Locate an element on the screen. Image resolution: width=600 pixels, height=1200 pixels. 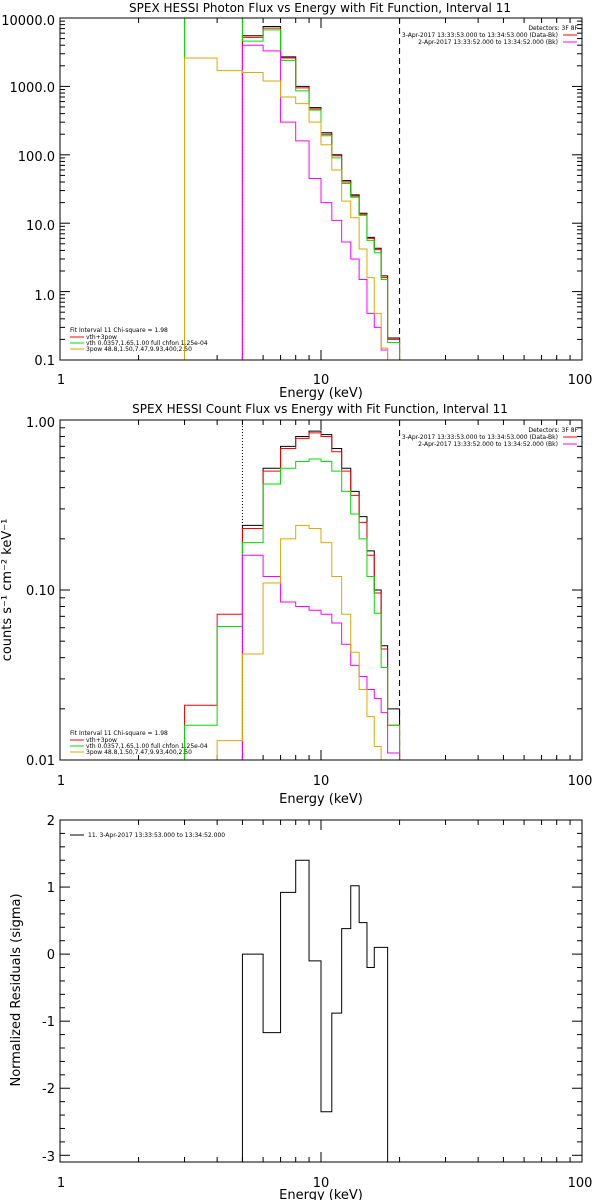
count-y-tick-0.01: 0.01 is located at coordinates (40, 761).